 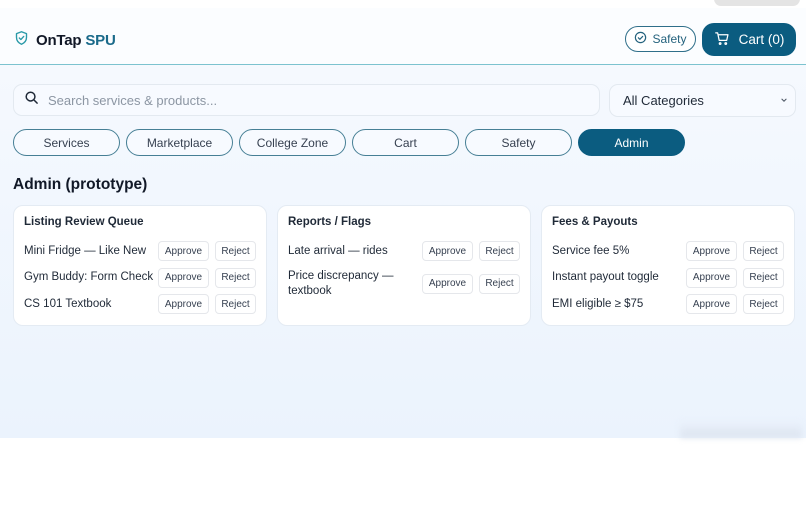 What do you see at coordinates (403, 36) in the screenshot?
I see `top-header: OnTap SPU Safety Cart (0)` at bounding box center [403, 36].